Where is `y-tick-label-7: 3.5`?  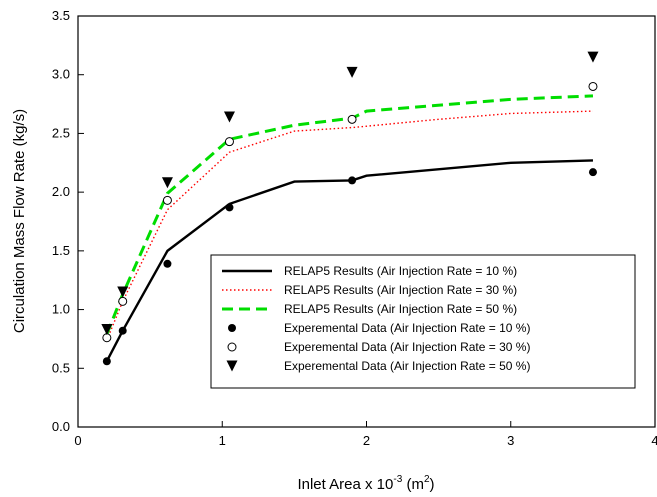
y-tick-label-7: 3.5 is located at coordinates (61, 15).